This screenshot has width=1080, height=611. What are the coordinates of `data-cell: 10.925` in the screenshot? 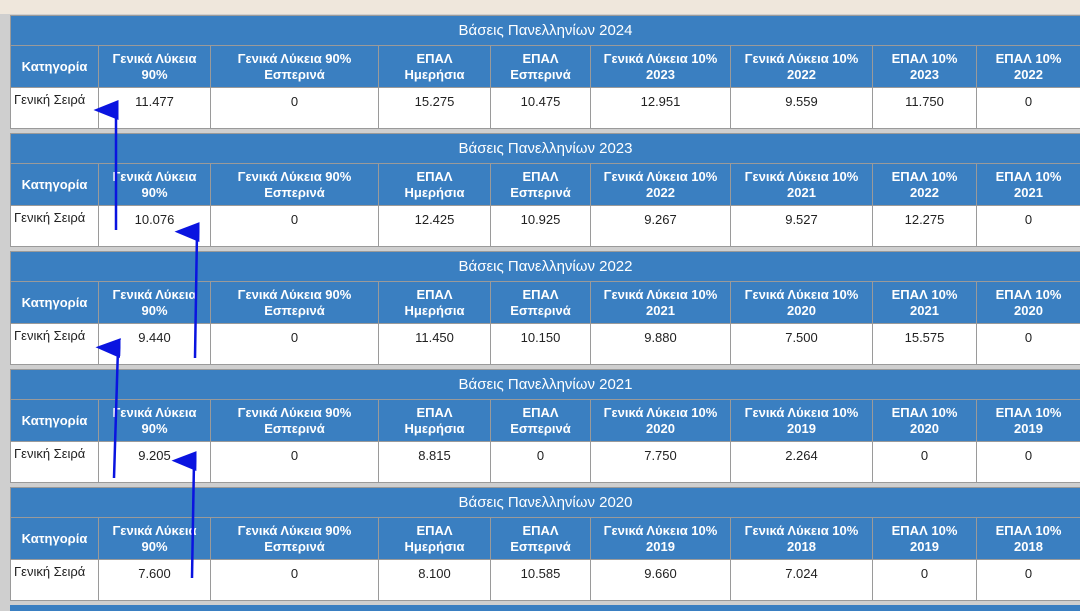 It's located at (540, 226).